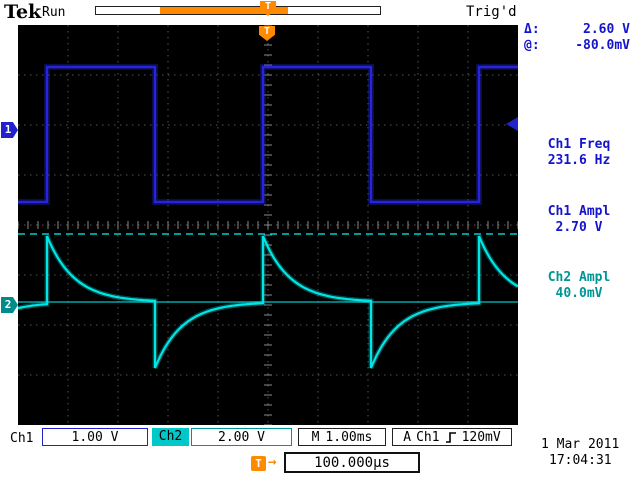 The width and height of the screenshot is (640, 480). Describe the element at coordinates (532, 45) in the screenshot. I see `cursor-at-label: @:` at that location.